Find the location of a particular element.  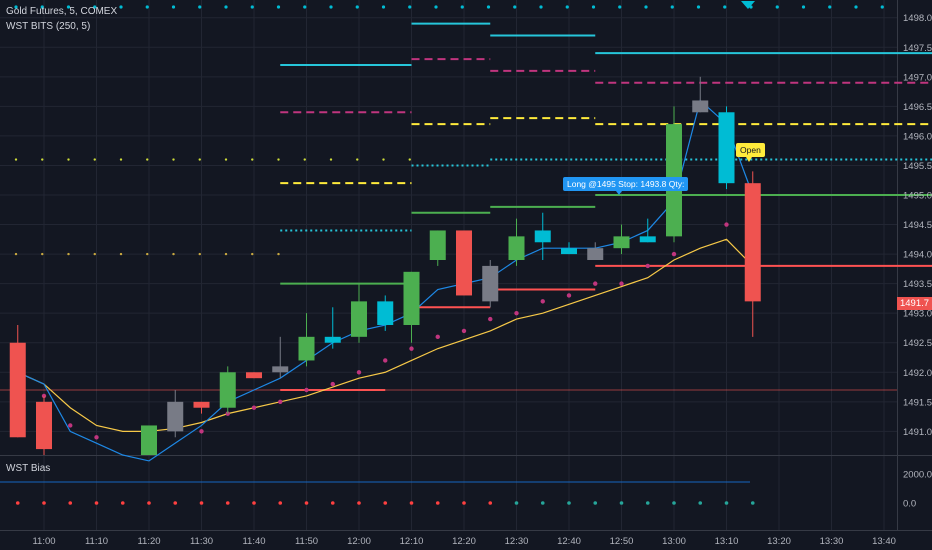

time-tick-label: 12:30 is located at coordinates (517, 541).